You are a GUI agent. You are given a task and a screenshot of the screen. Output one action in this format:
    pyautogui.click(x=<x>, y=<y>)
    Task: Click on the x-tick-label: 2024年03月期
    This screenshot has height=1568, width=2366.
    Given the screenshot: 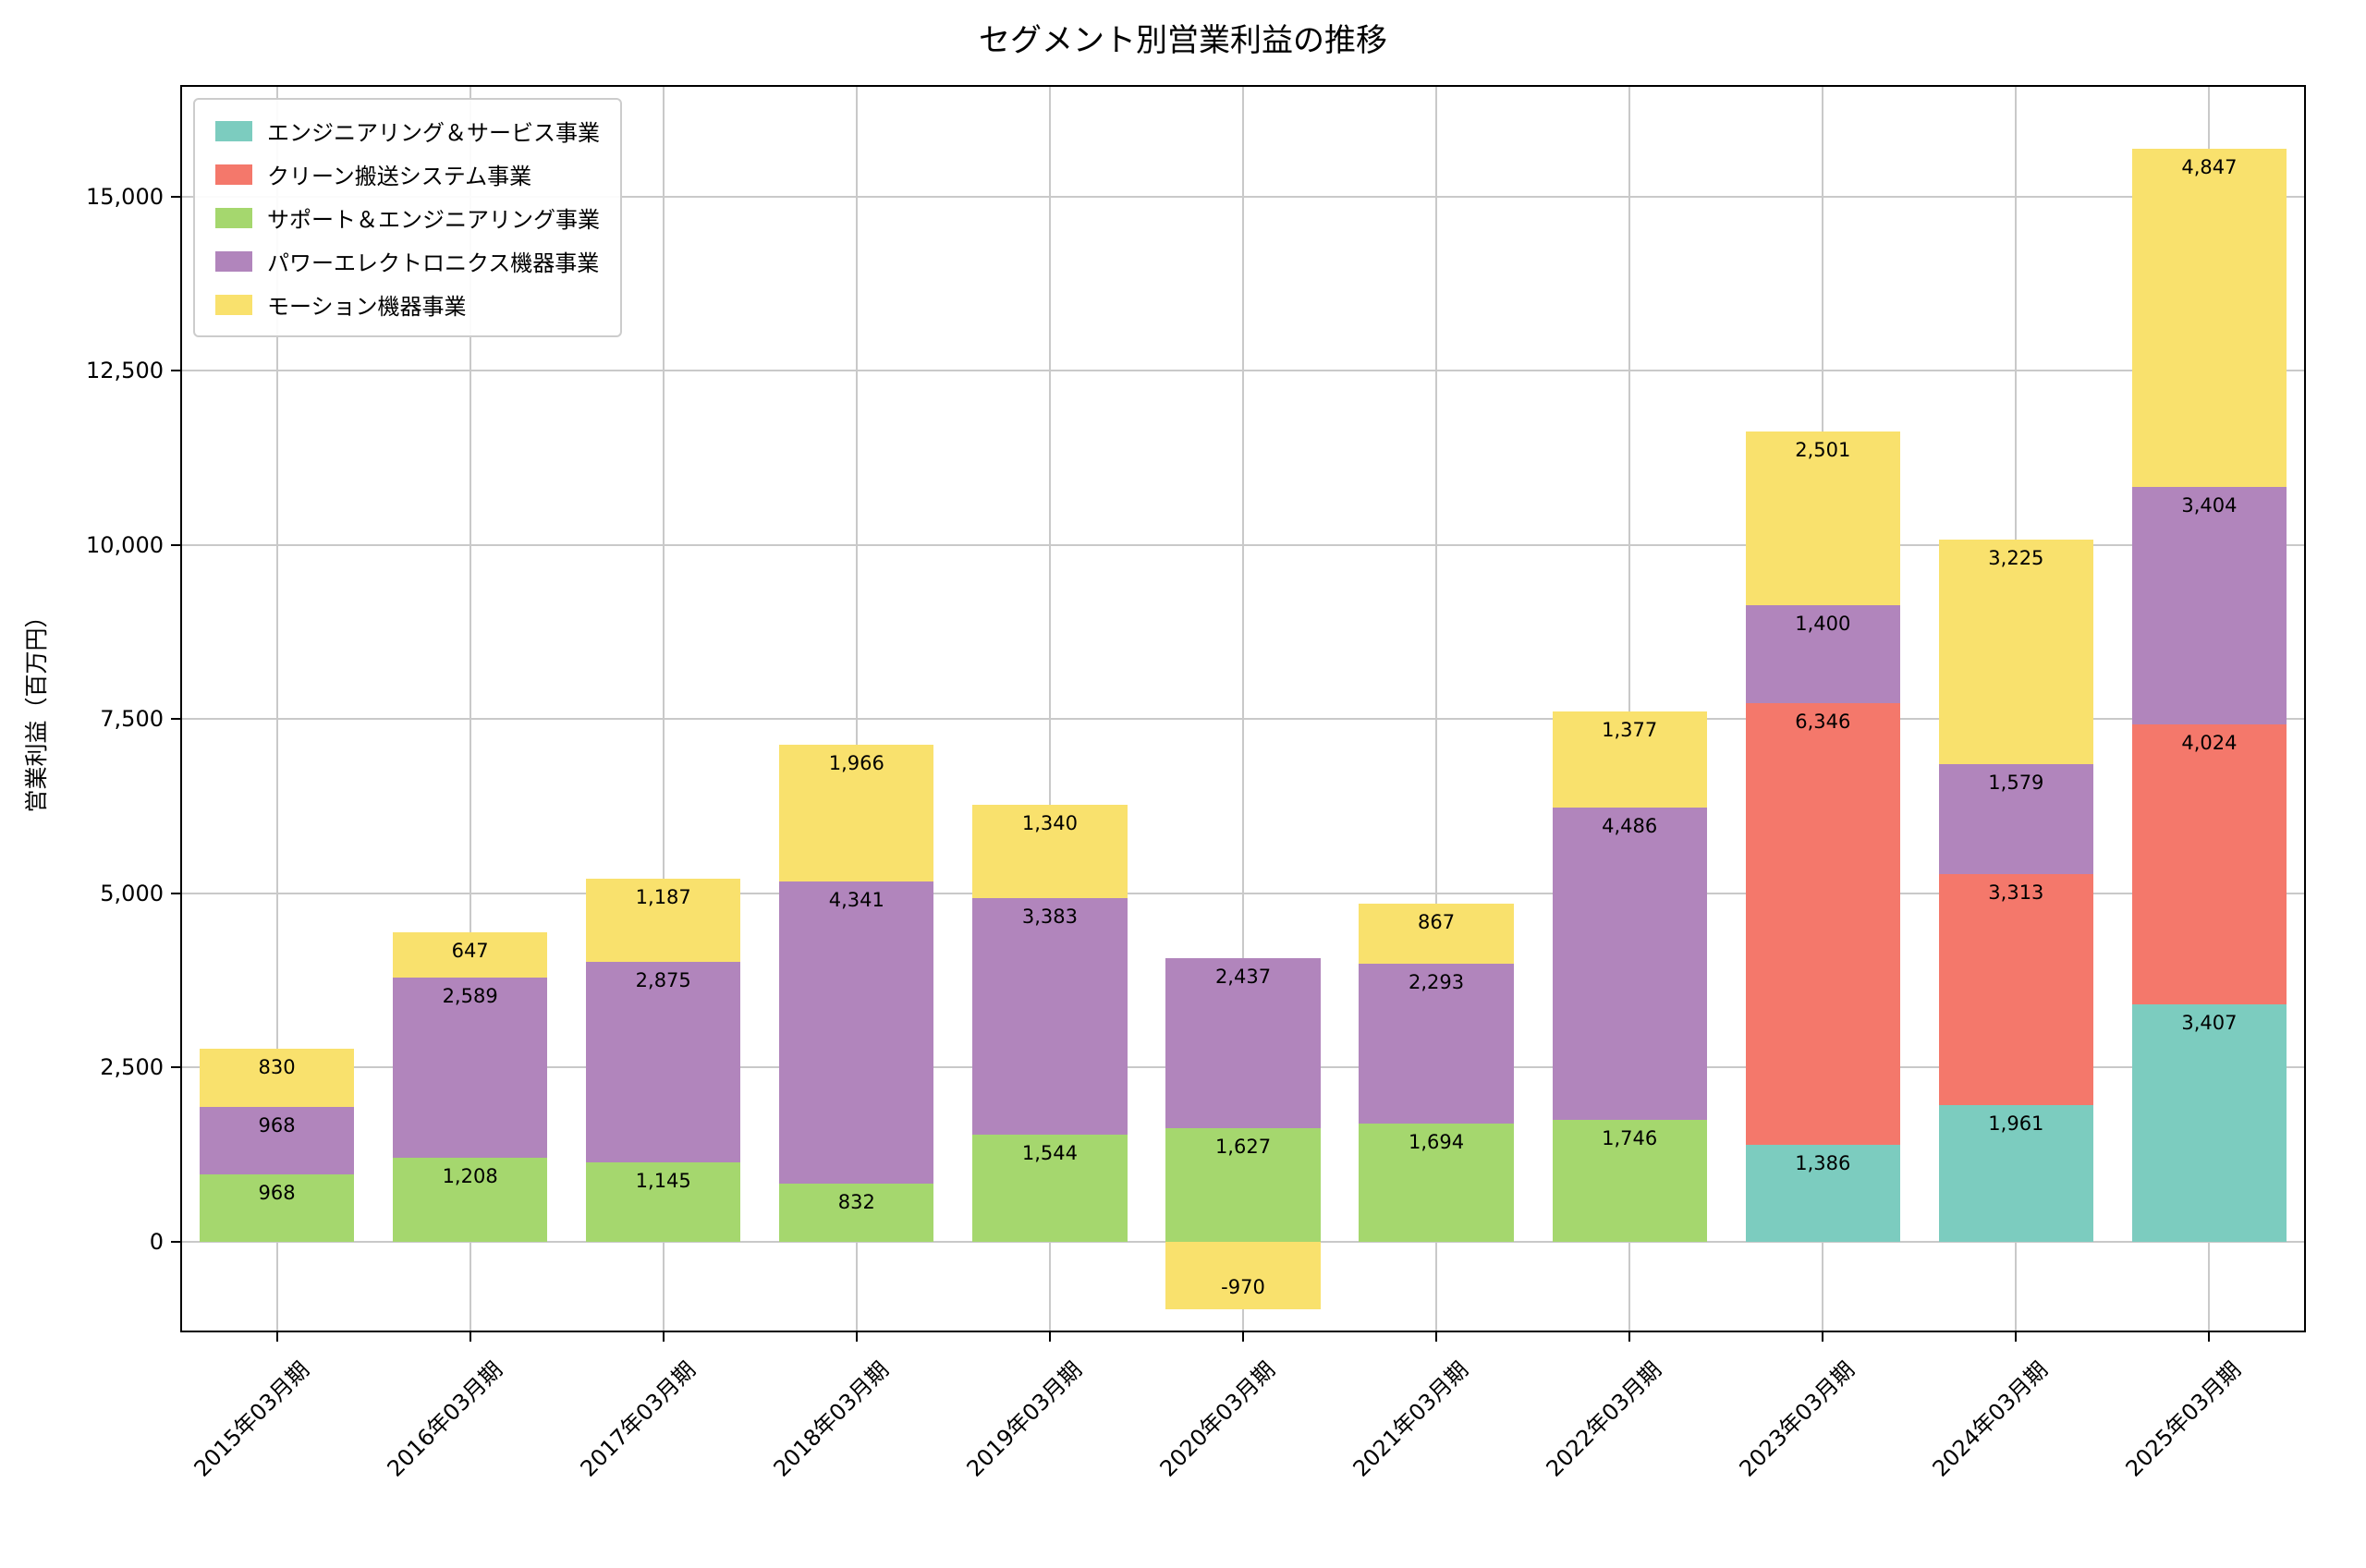 What is the action you would take?
    pyautogui.click(x=1991, y=1419)
    